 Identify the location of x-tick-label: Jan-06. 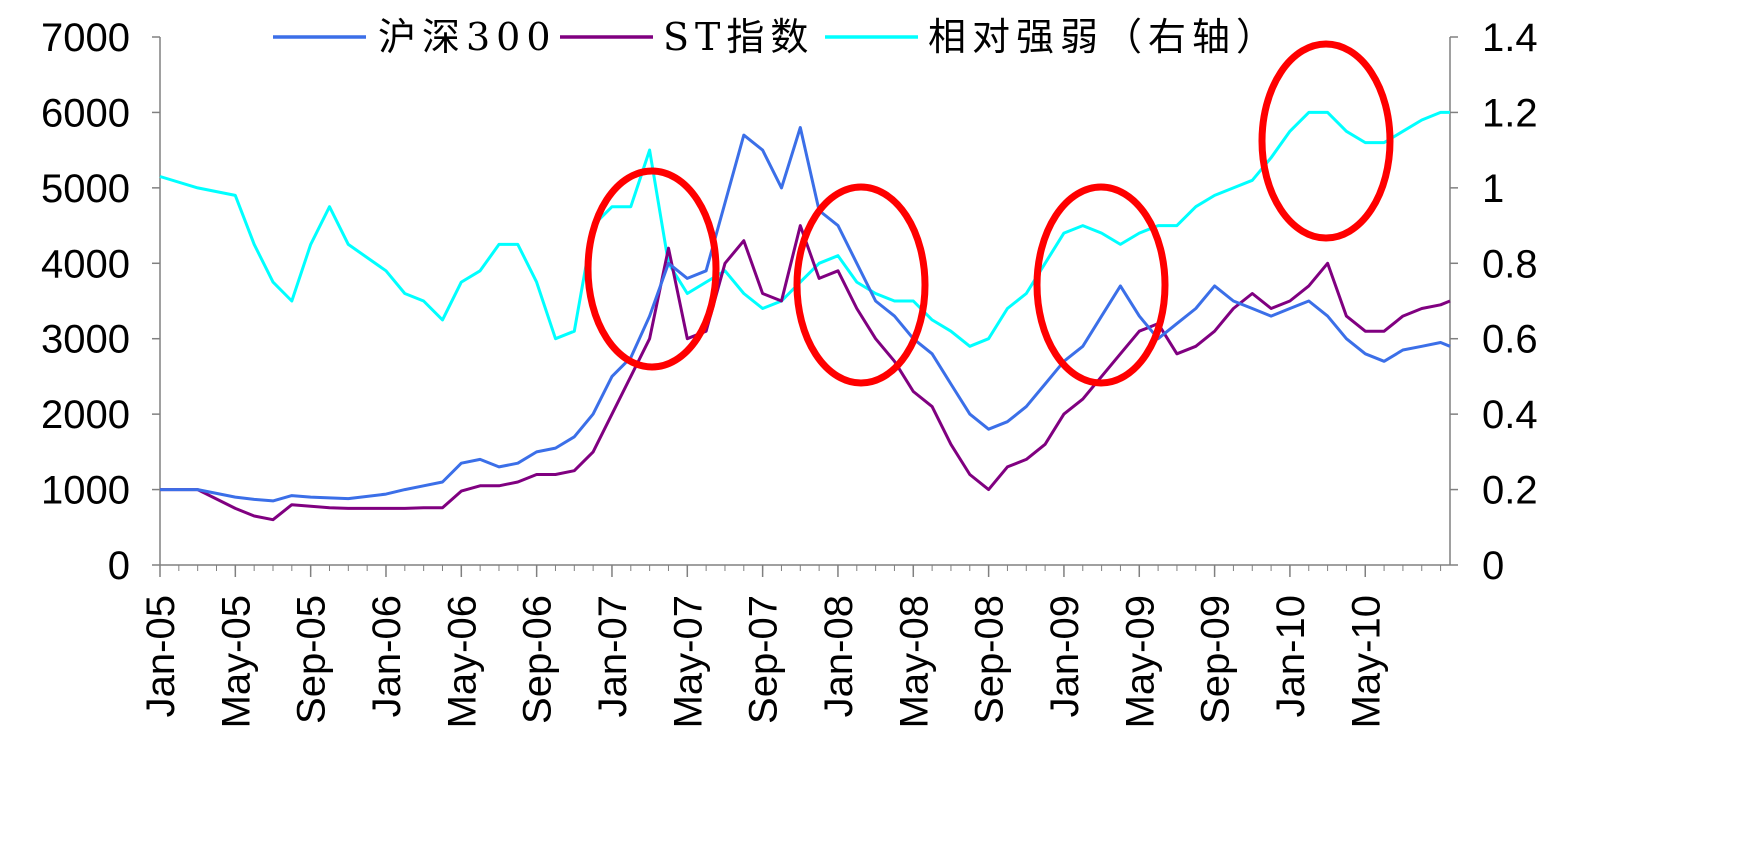
(387, 656).